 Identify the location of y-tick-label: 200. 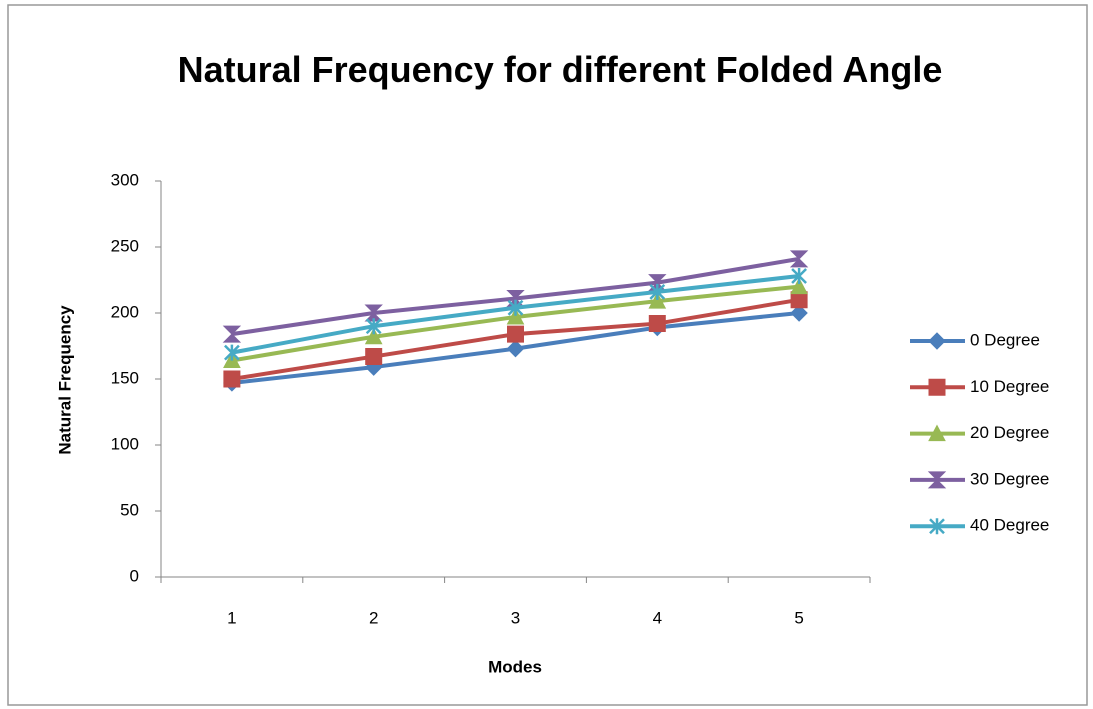
(125, 311).